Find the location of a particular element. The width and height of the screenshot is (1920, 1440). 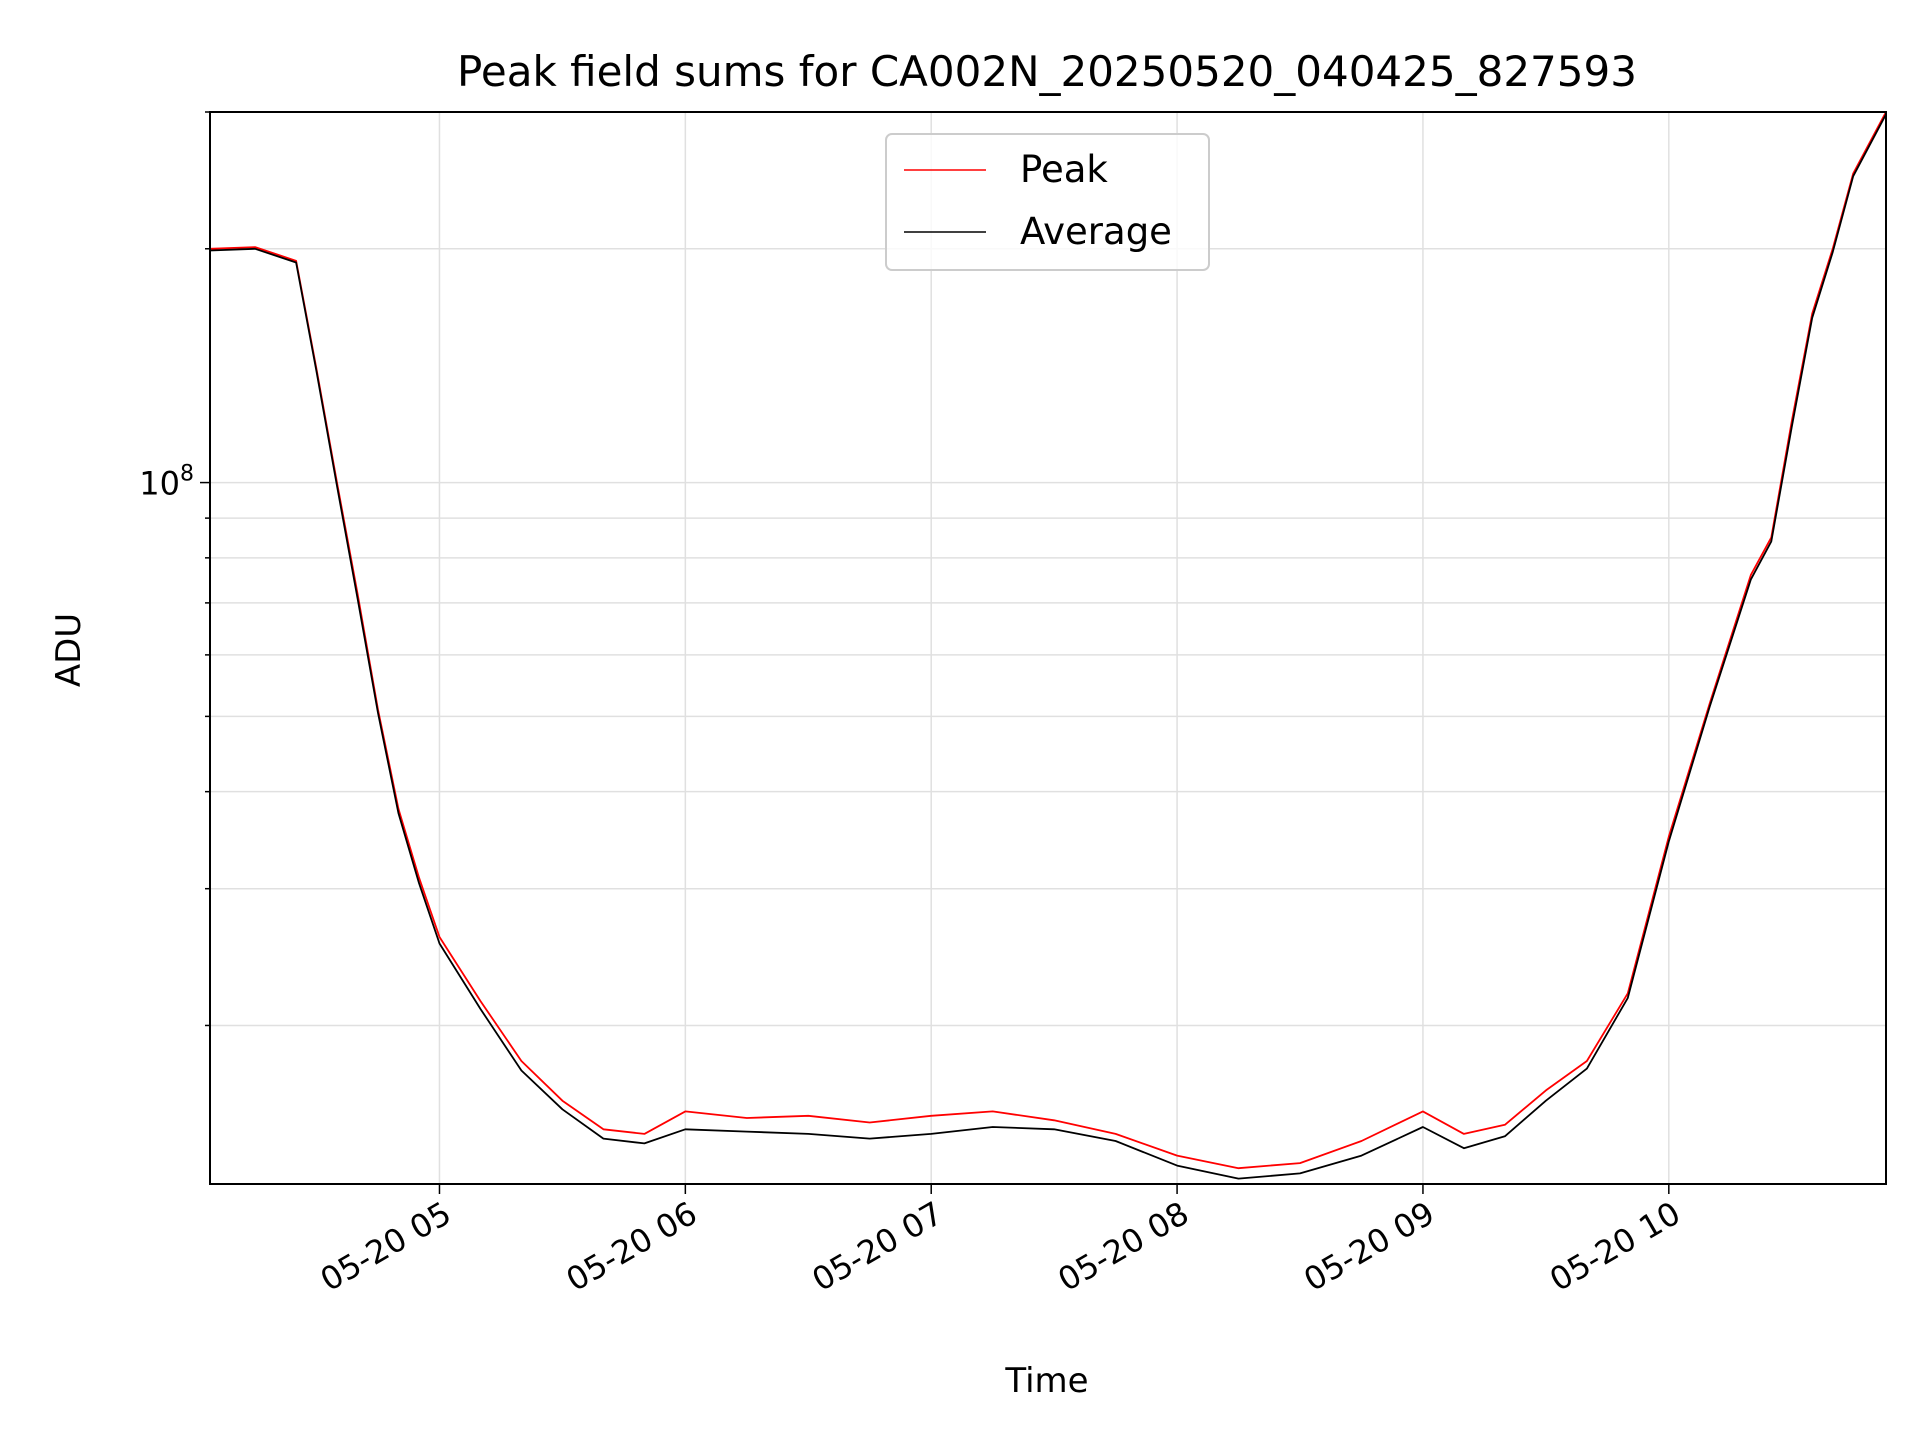

y-tick-label: 108 is located at coordinates (166, 482).